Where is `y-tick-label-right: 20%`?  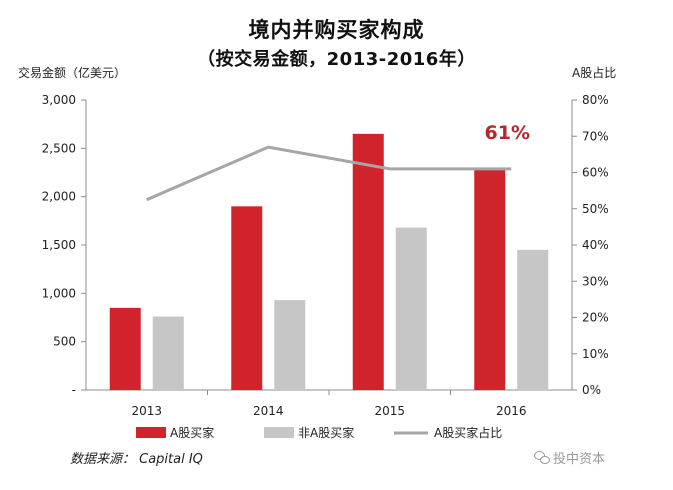 y-tick-label-right: 20% is located at coordinates (595, 318).